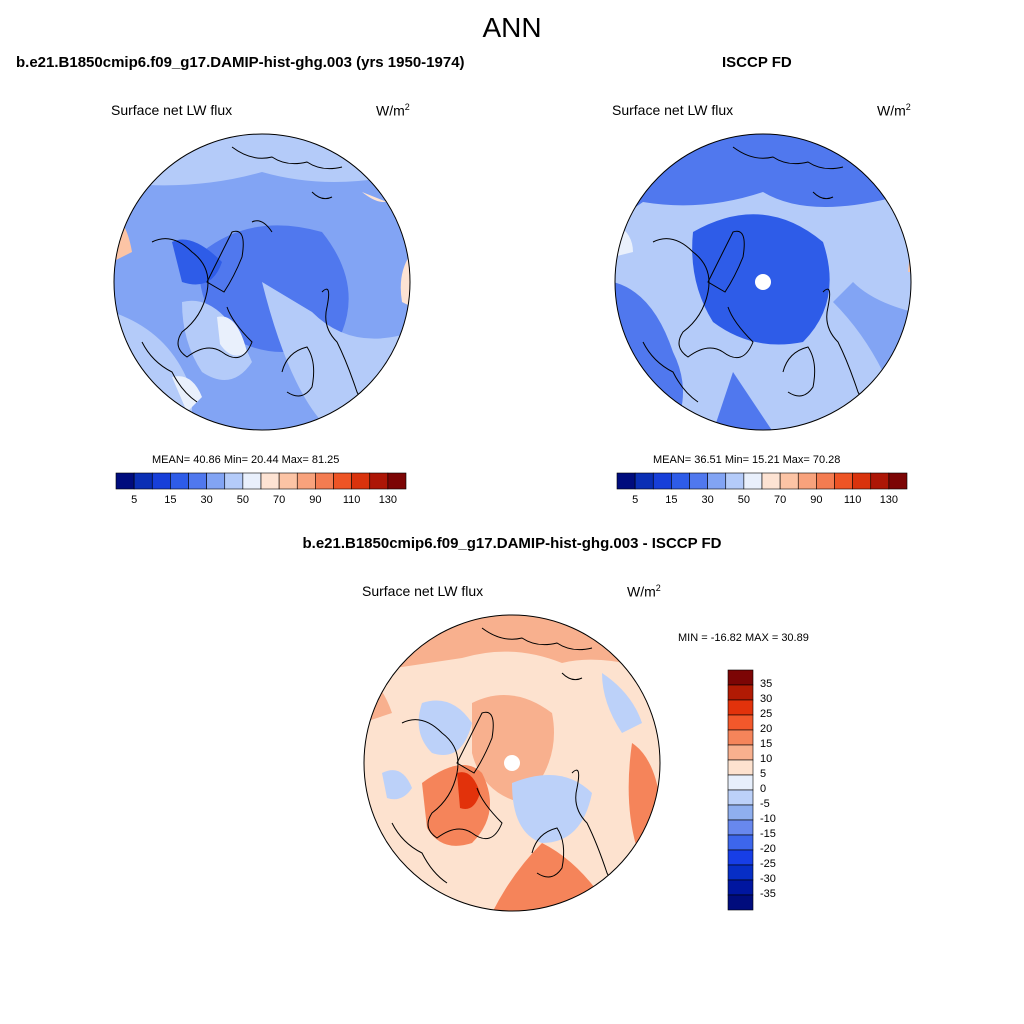 The width and height of the screenshot is (1024, 1024). Describe the element at coordinates (768, 849) in the screenshot. I see `colorbar-tick-label: -20` at that location.